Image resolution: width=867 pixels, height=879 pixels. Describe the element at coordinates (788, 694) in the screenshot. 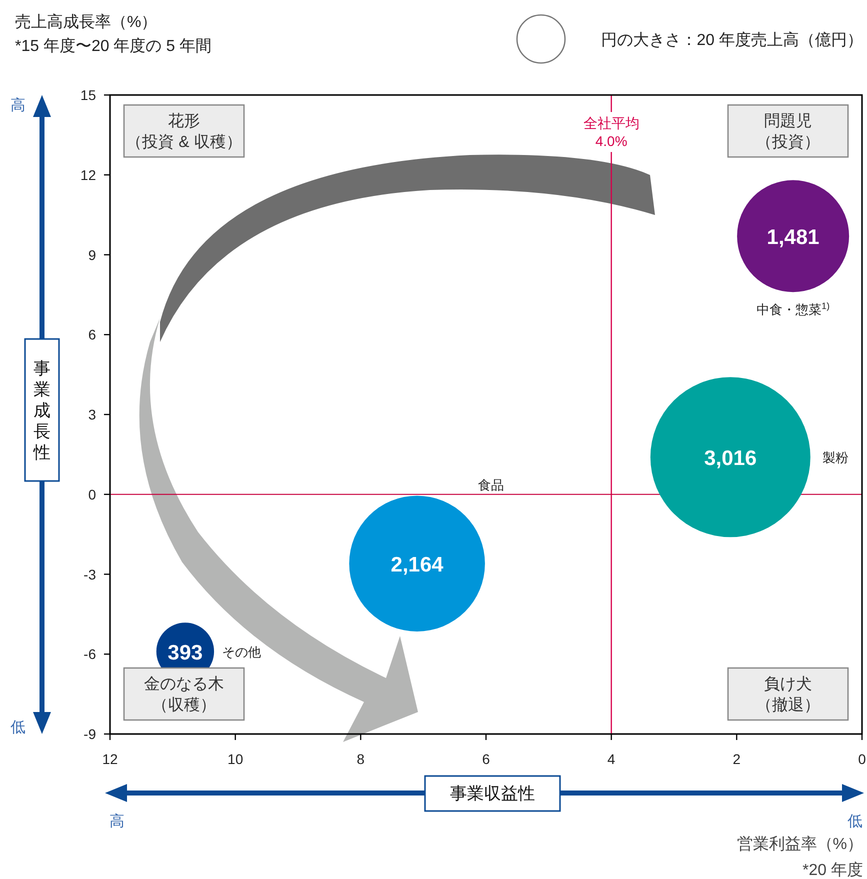

I see `annotation: 負け犬（撤退）` at that location.